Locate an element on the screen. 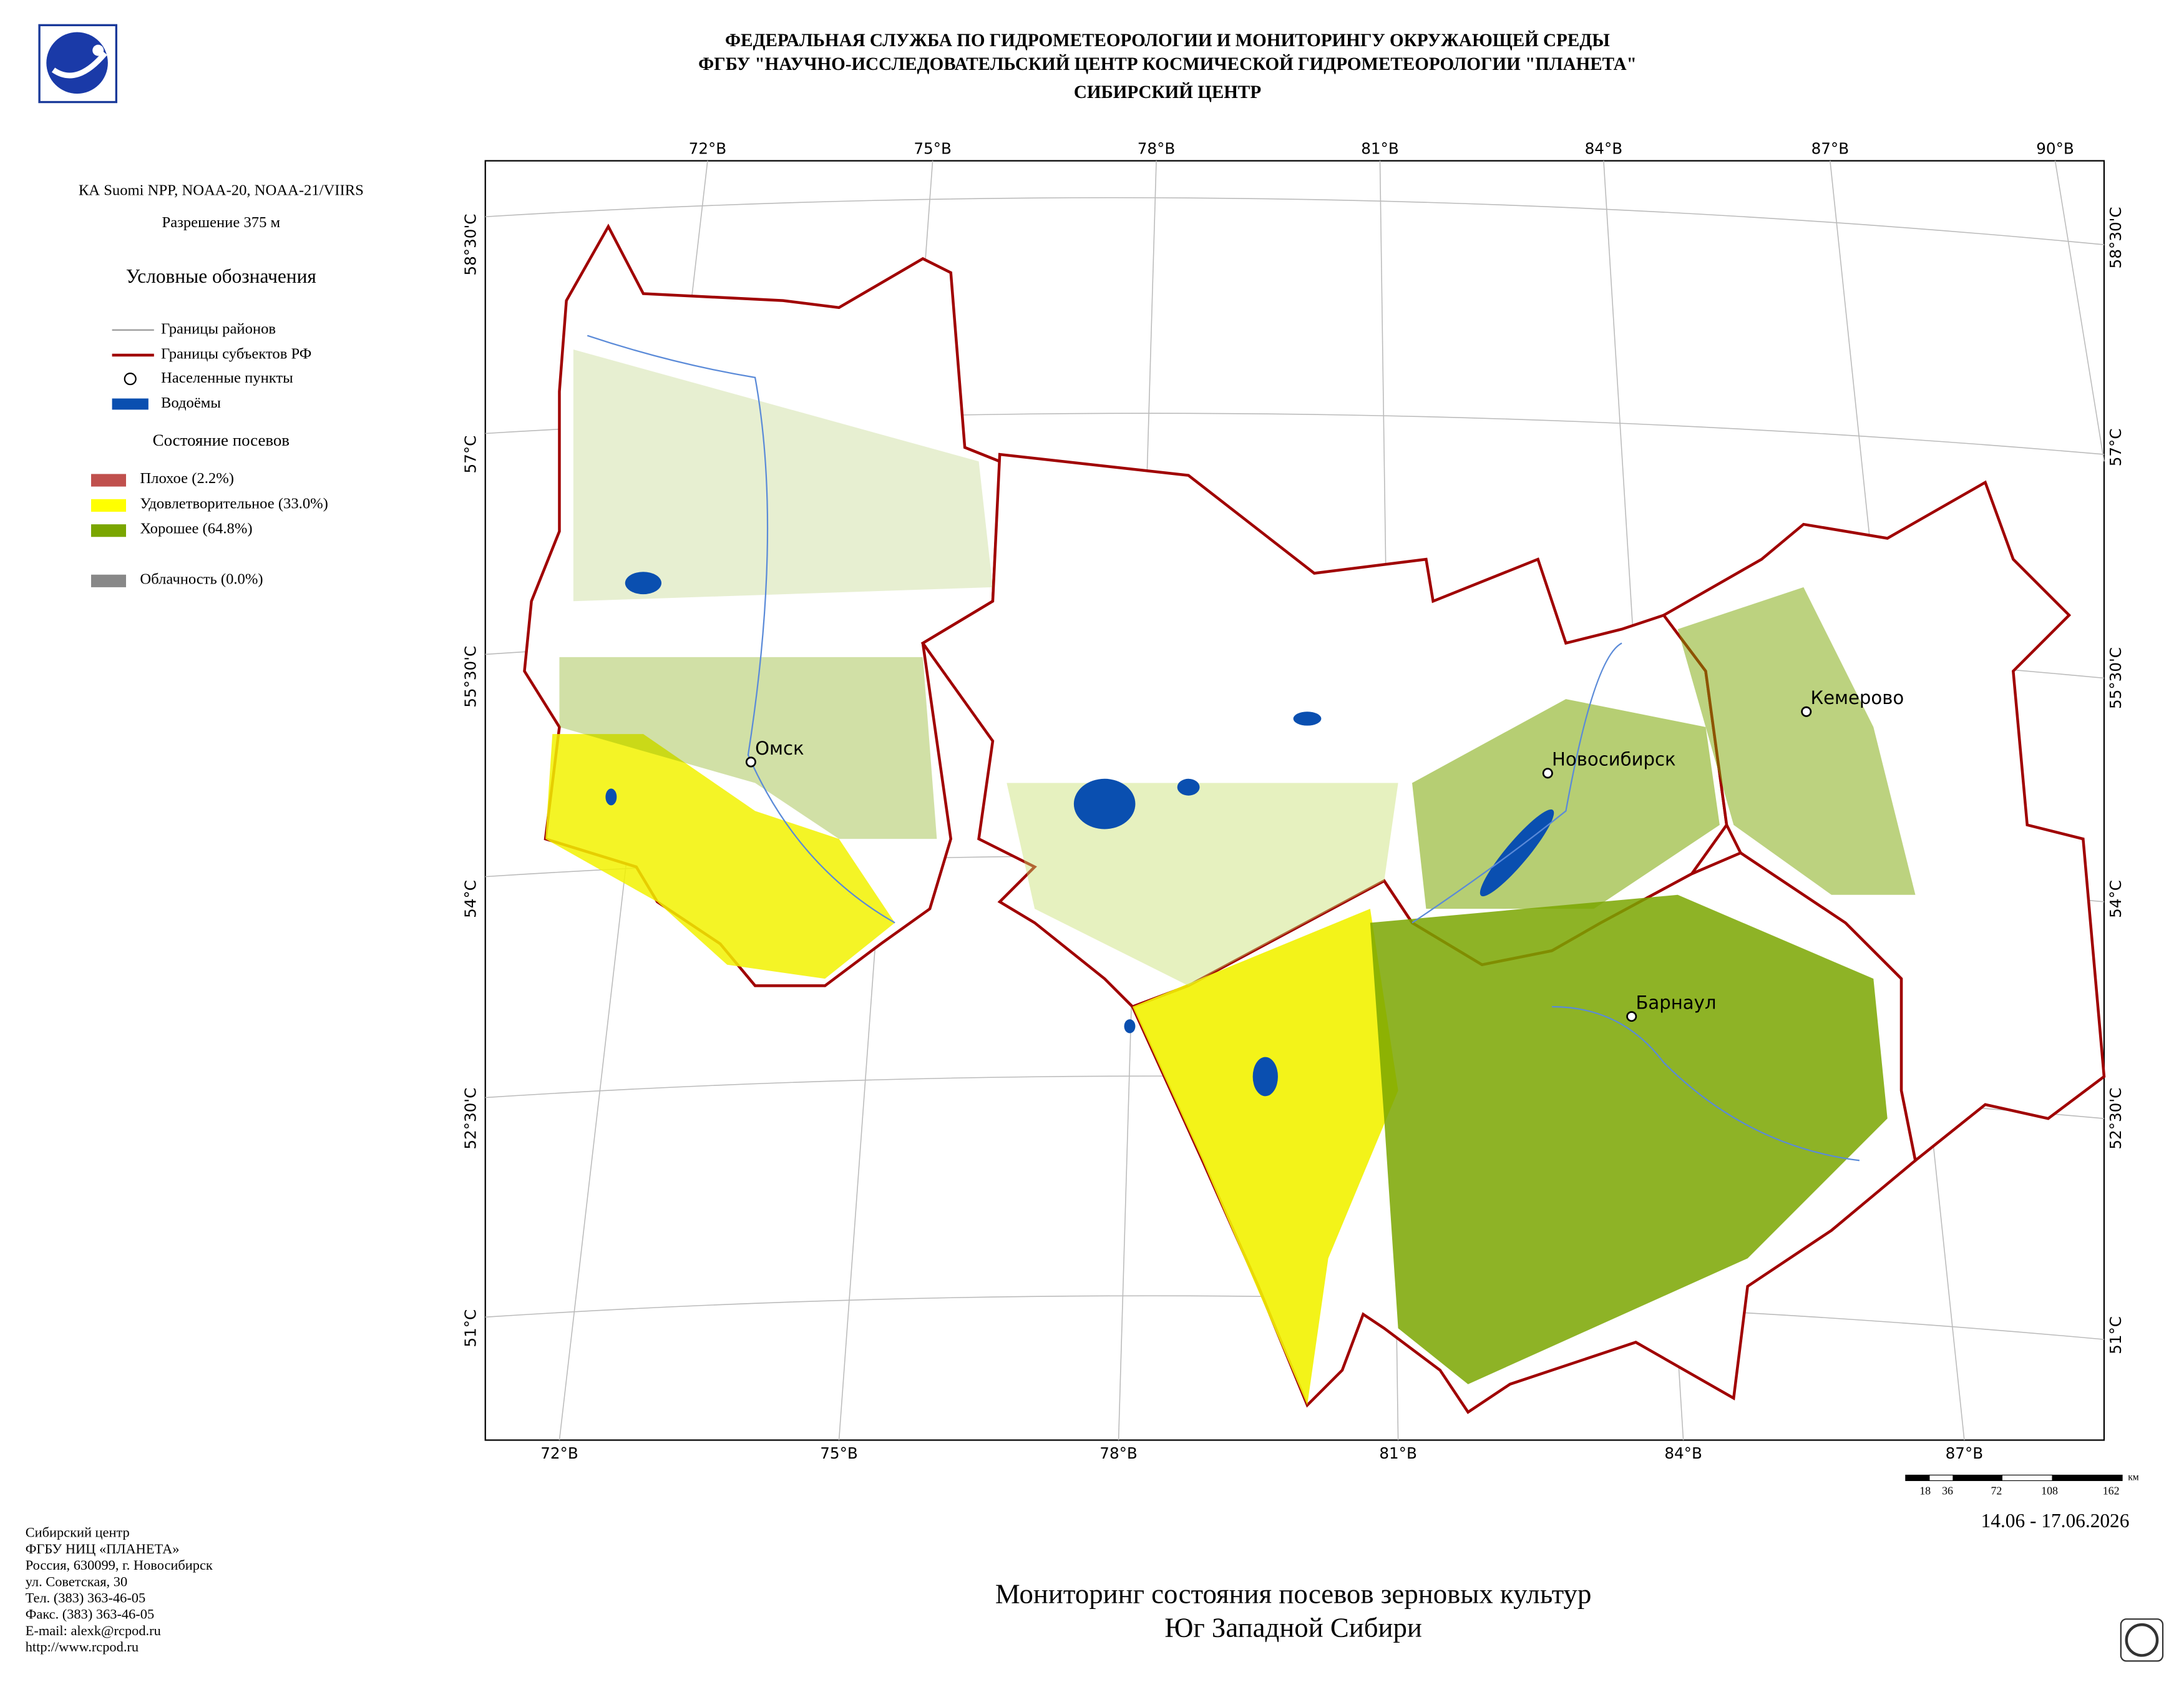 The width and height of the screenshot is (2184, 1682). city-label: Новосибирск is located at coordinates (1614, 759).